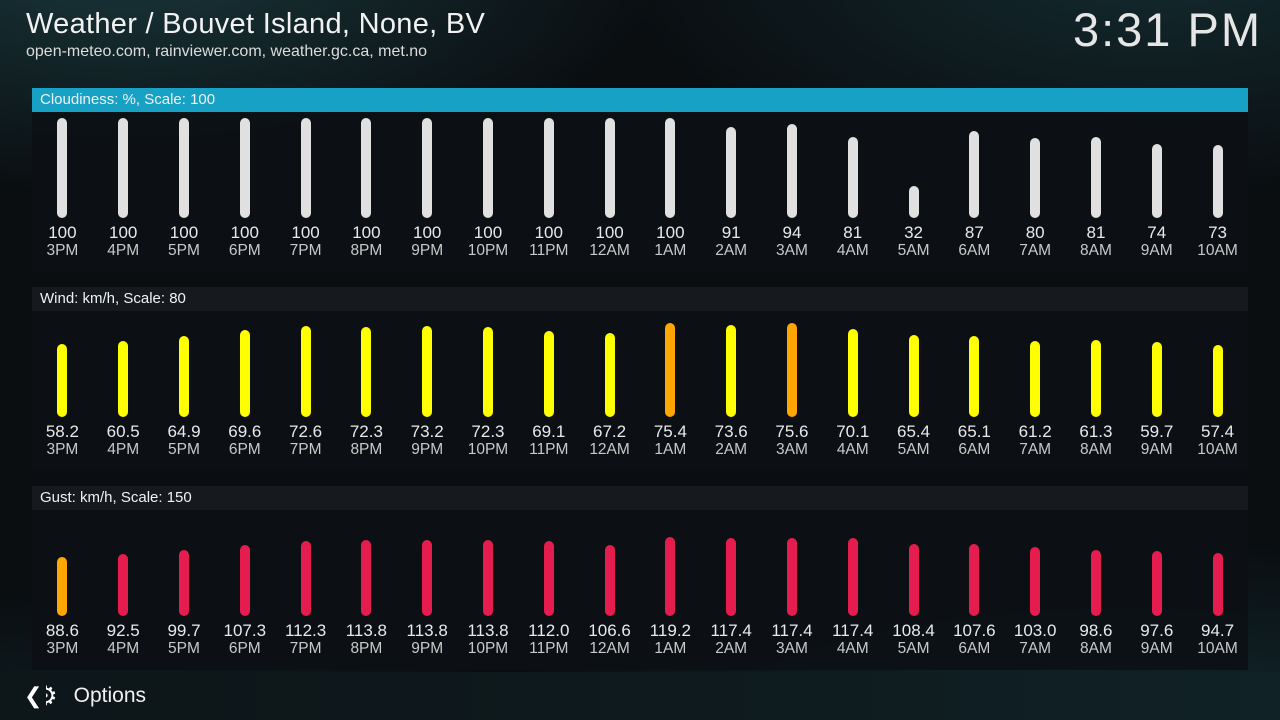 The image size is (1280, 720). I want to click on options-button: ❮ ⚙ Options, so click(85, 696).